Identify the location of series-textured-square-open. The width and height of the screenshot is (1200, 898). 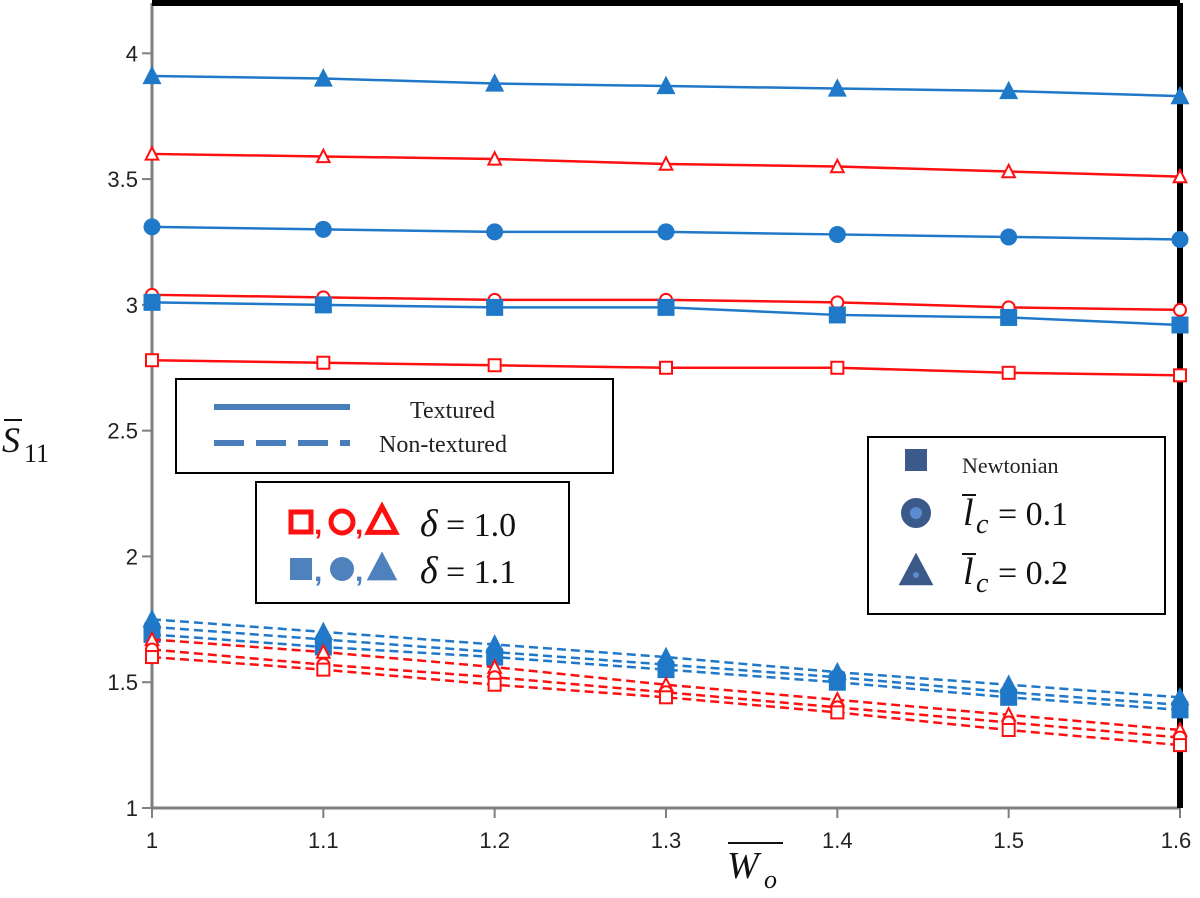
(666, 368).